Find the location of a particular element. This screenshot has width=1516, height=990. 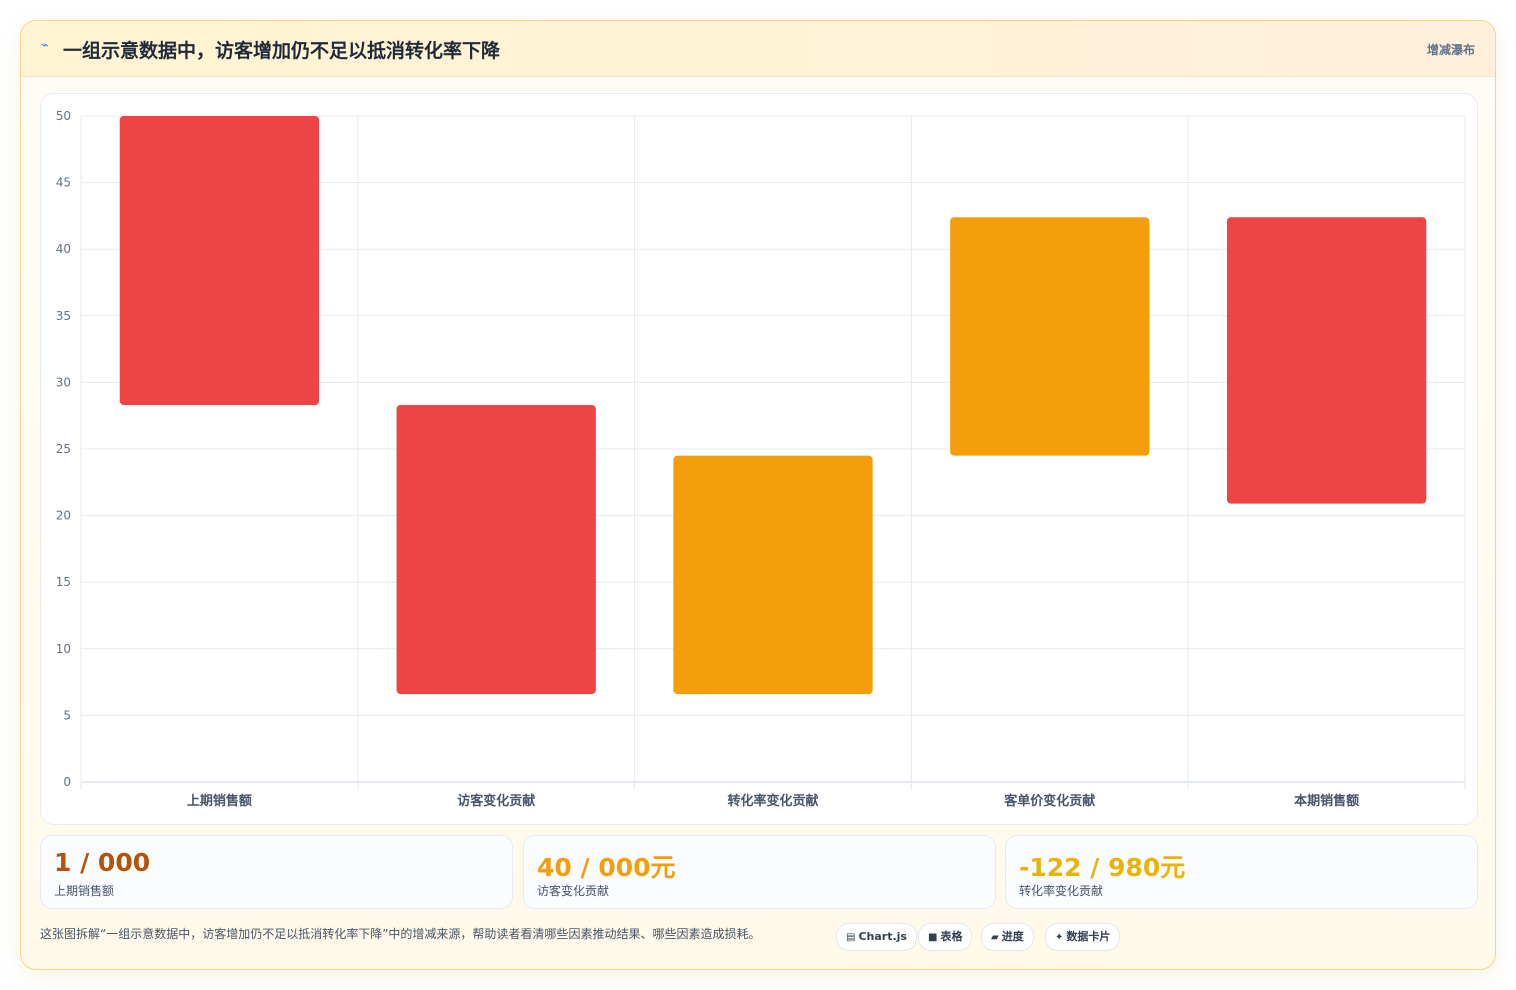

x-tick-label: 访客变化贡献 is located at coordinates (496, 801).